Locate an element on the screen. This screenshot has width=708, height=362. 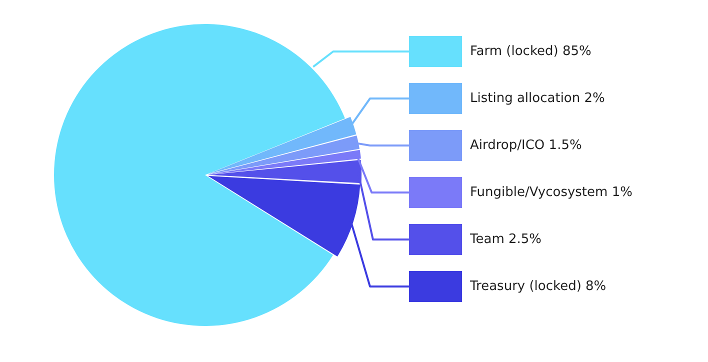
legend-label: Team 2.5% is located at coordinates (506, 239).